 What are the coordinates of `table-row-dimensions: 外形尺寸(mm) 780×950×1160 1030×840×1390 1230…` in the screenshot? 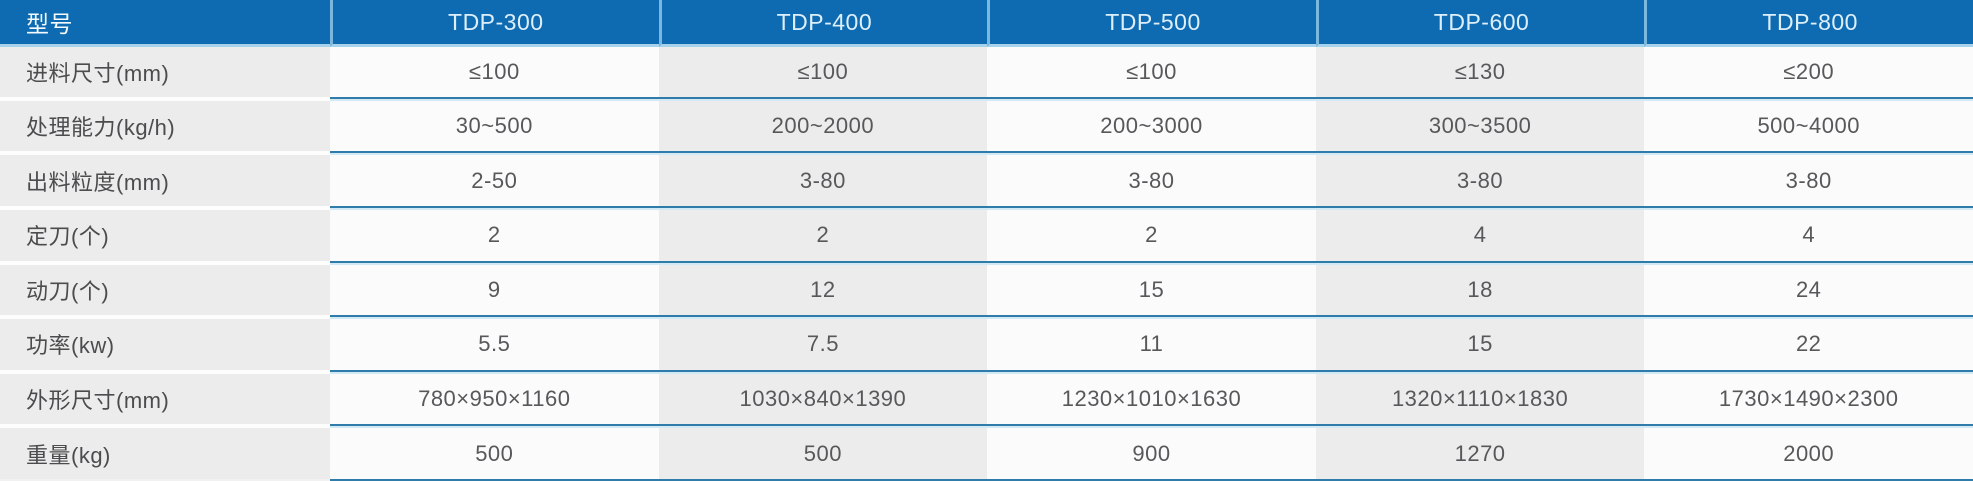 It's located at (986, 399).